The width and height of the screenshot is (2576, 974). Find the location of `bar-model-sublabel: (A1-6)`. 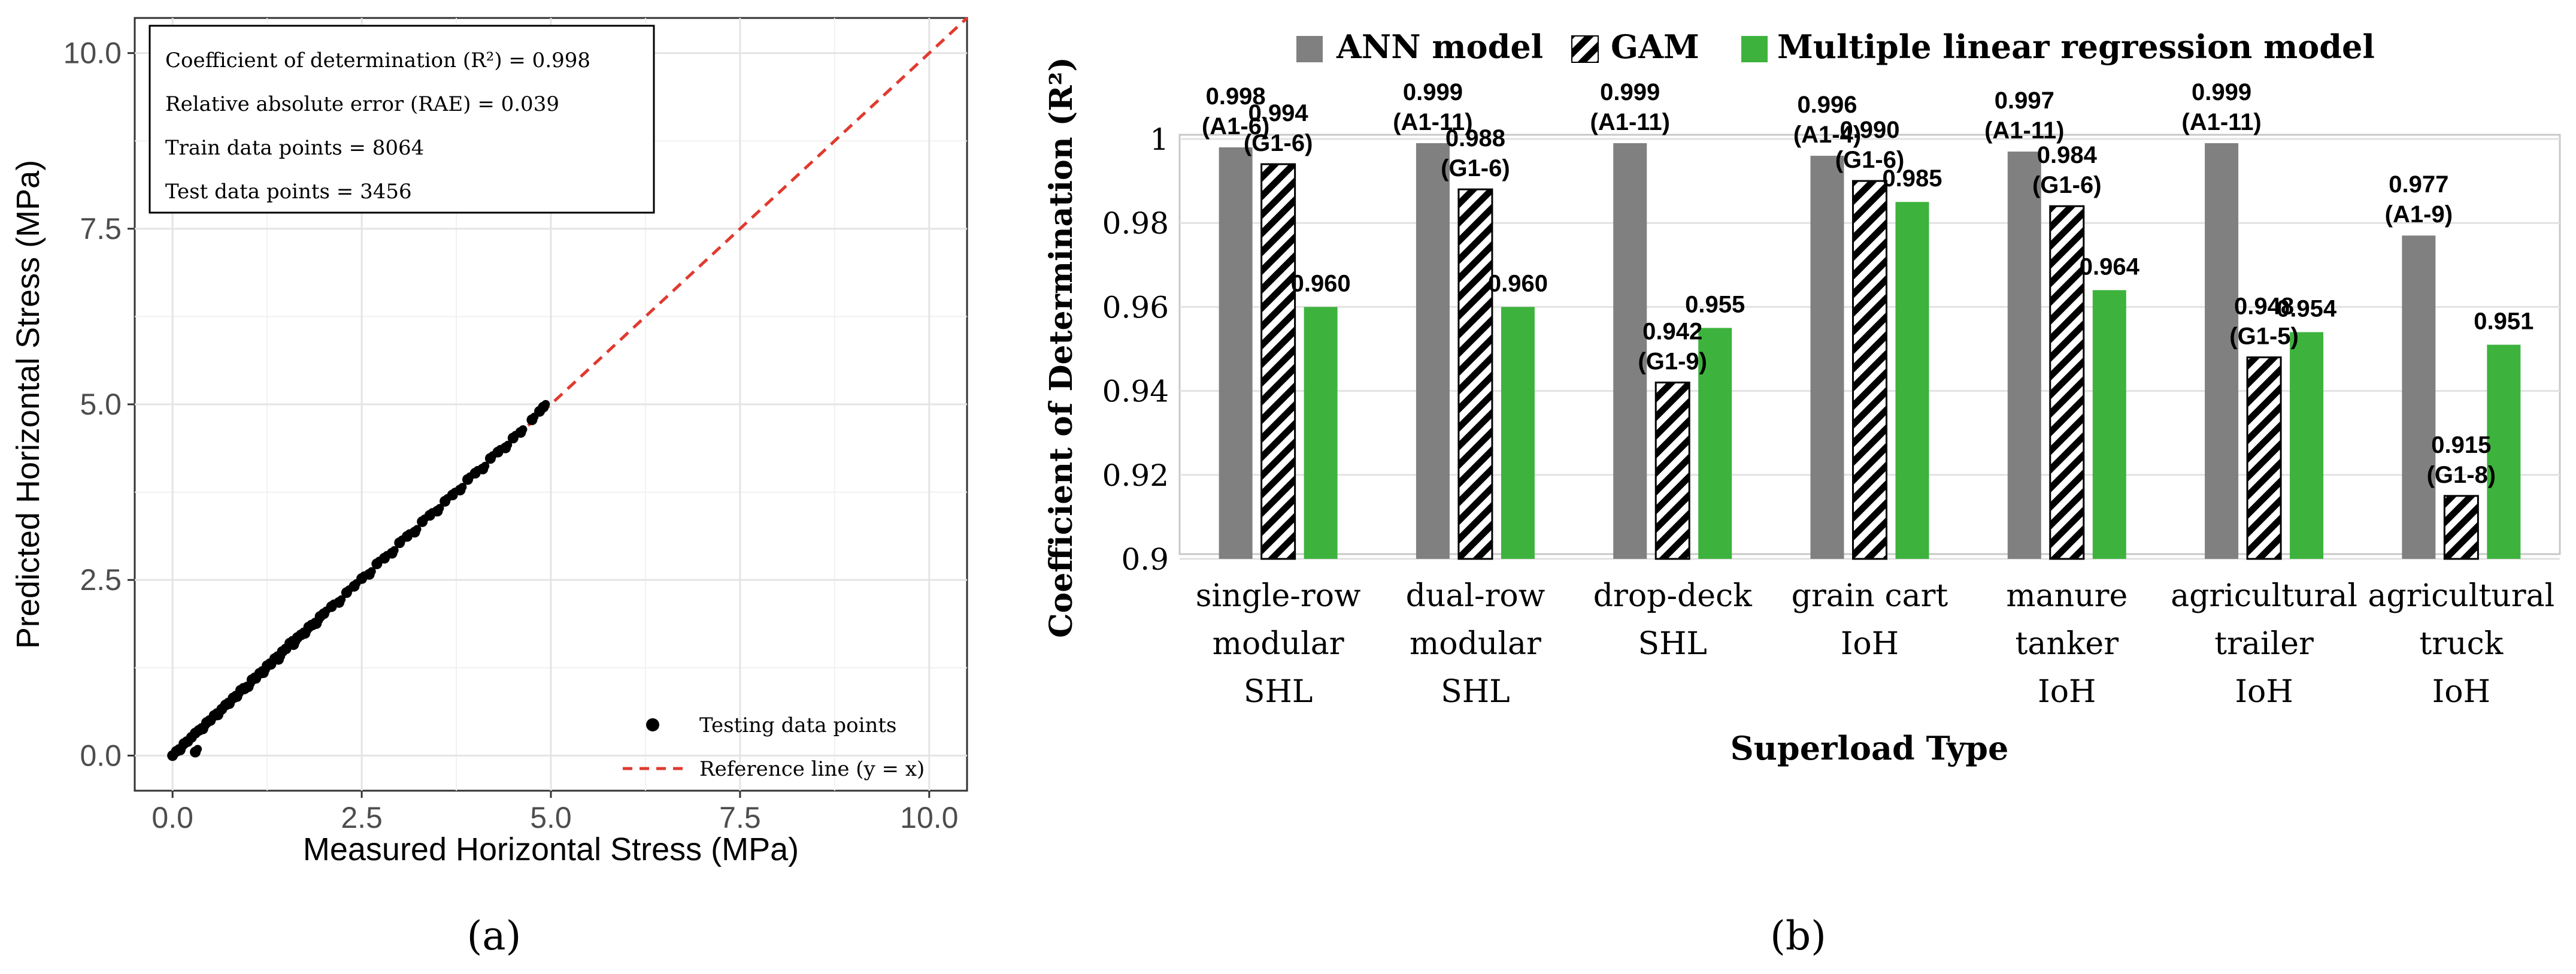

bar-model-sublabel: (A1-6) is located at coordinates (1235, 126).